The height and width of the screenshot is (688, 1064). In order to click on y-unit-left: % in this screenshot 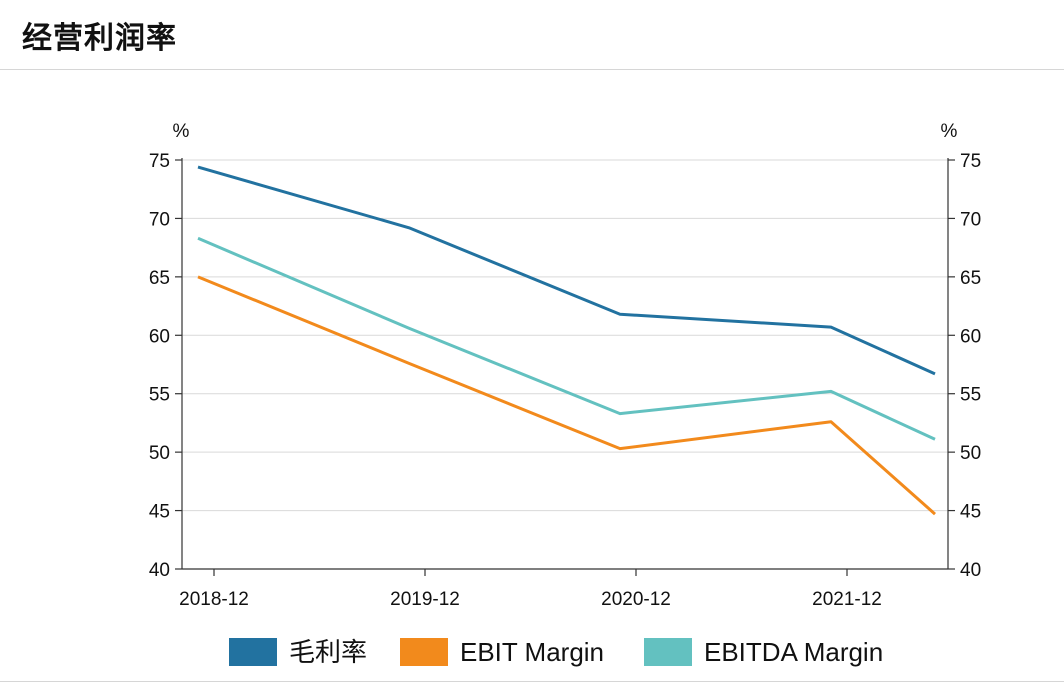, I will do `click(181, 131)`.